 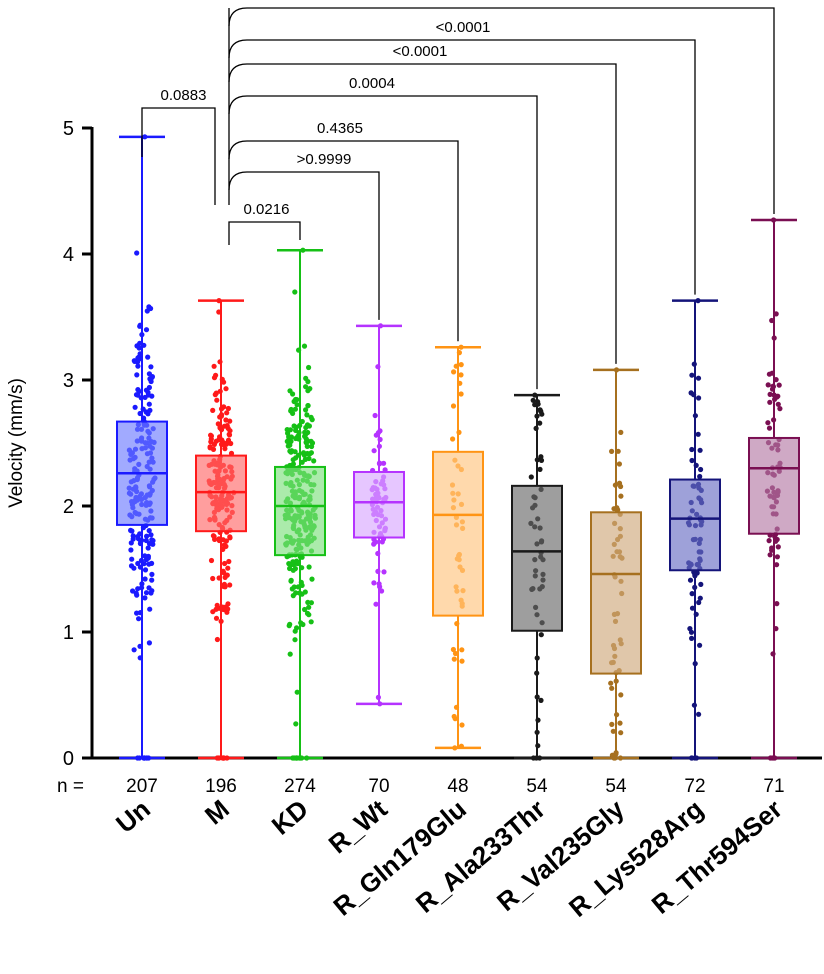 I want to click on bracket-KD, so click(x=264, y=233).